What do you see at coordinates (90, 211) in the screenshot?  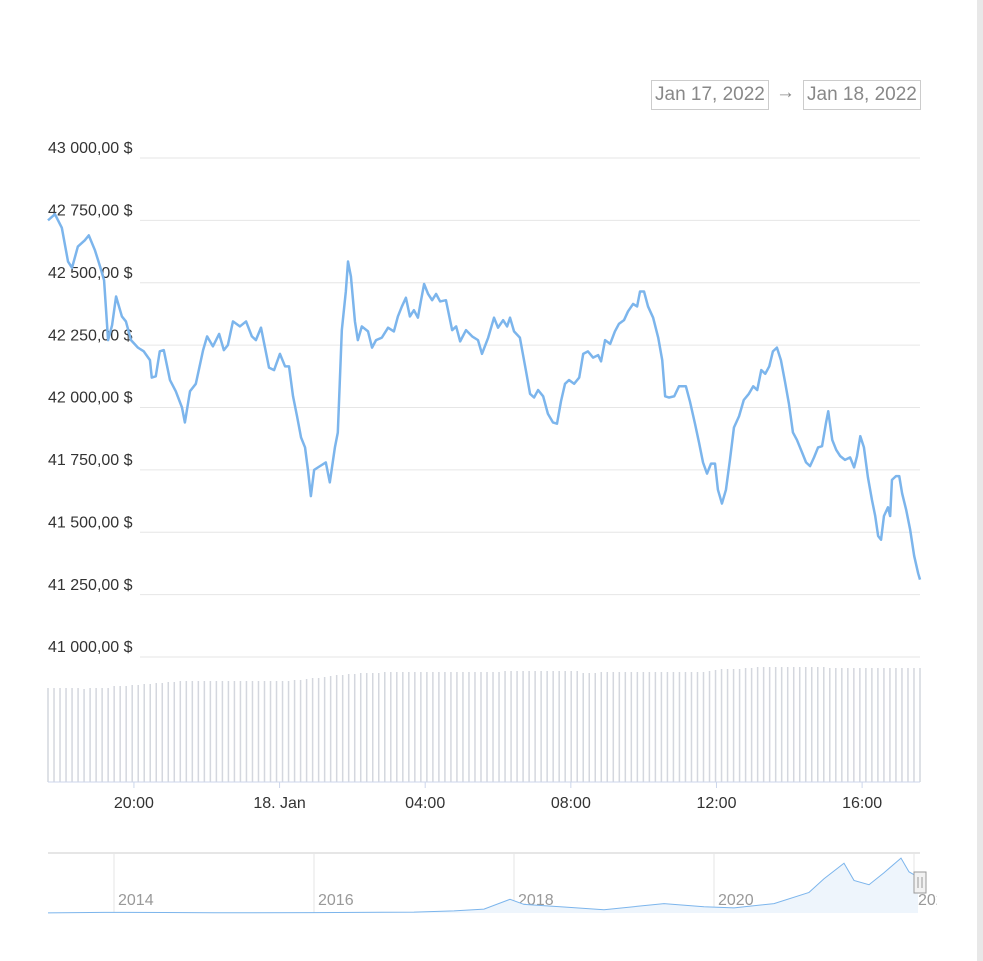 I see `y-tick-label: 42 750,00 $` at bounding box center [90, 211].